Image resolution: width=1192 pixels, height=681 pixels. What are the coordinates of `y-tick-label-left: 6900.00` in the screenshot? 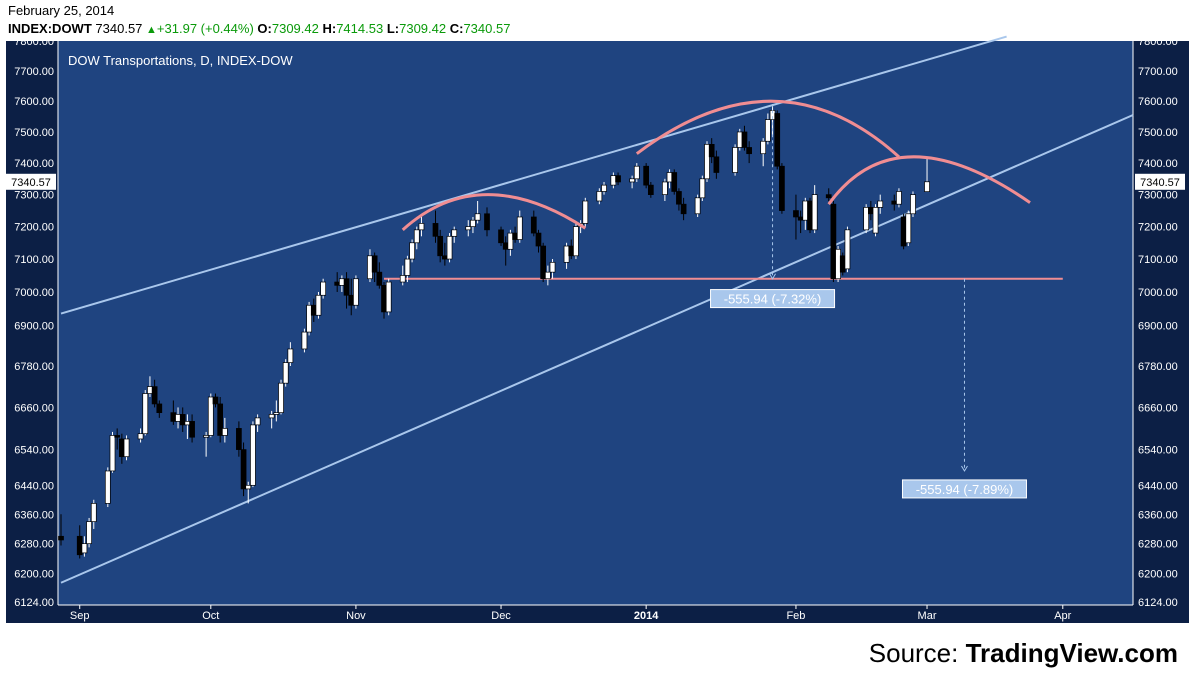 It's located at (34, 326).